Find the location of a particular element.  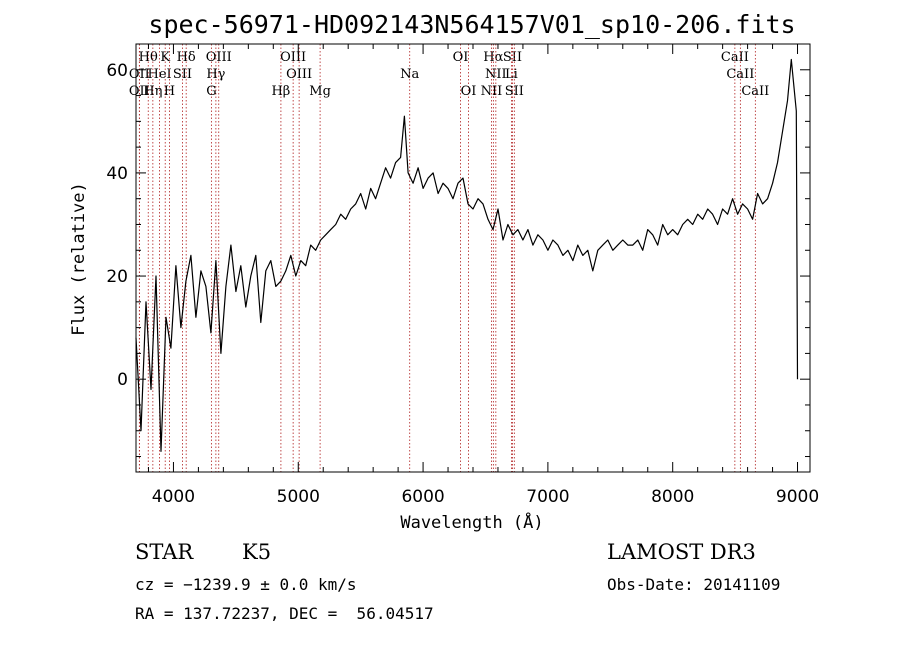

observation-date: Obs-Date: 20141109 is located at coordinates (694, 584).